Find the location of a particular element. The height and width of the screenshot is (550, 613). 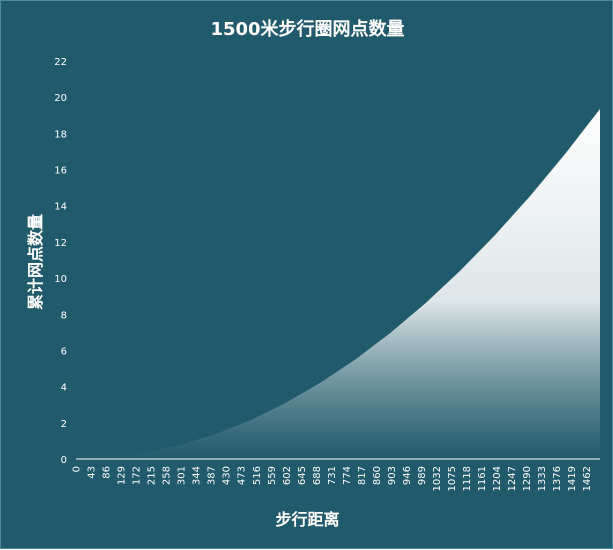

x-tick-label: 473 is located at coordinates (242, 475).